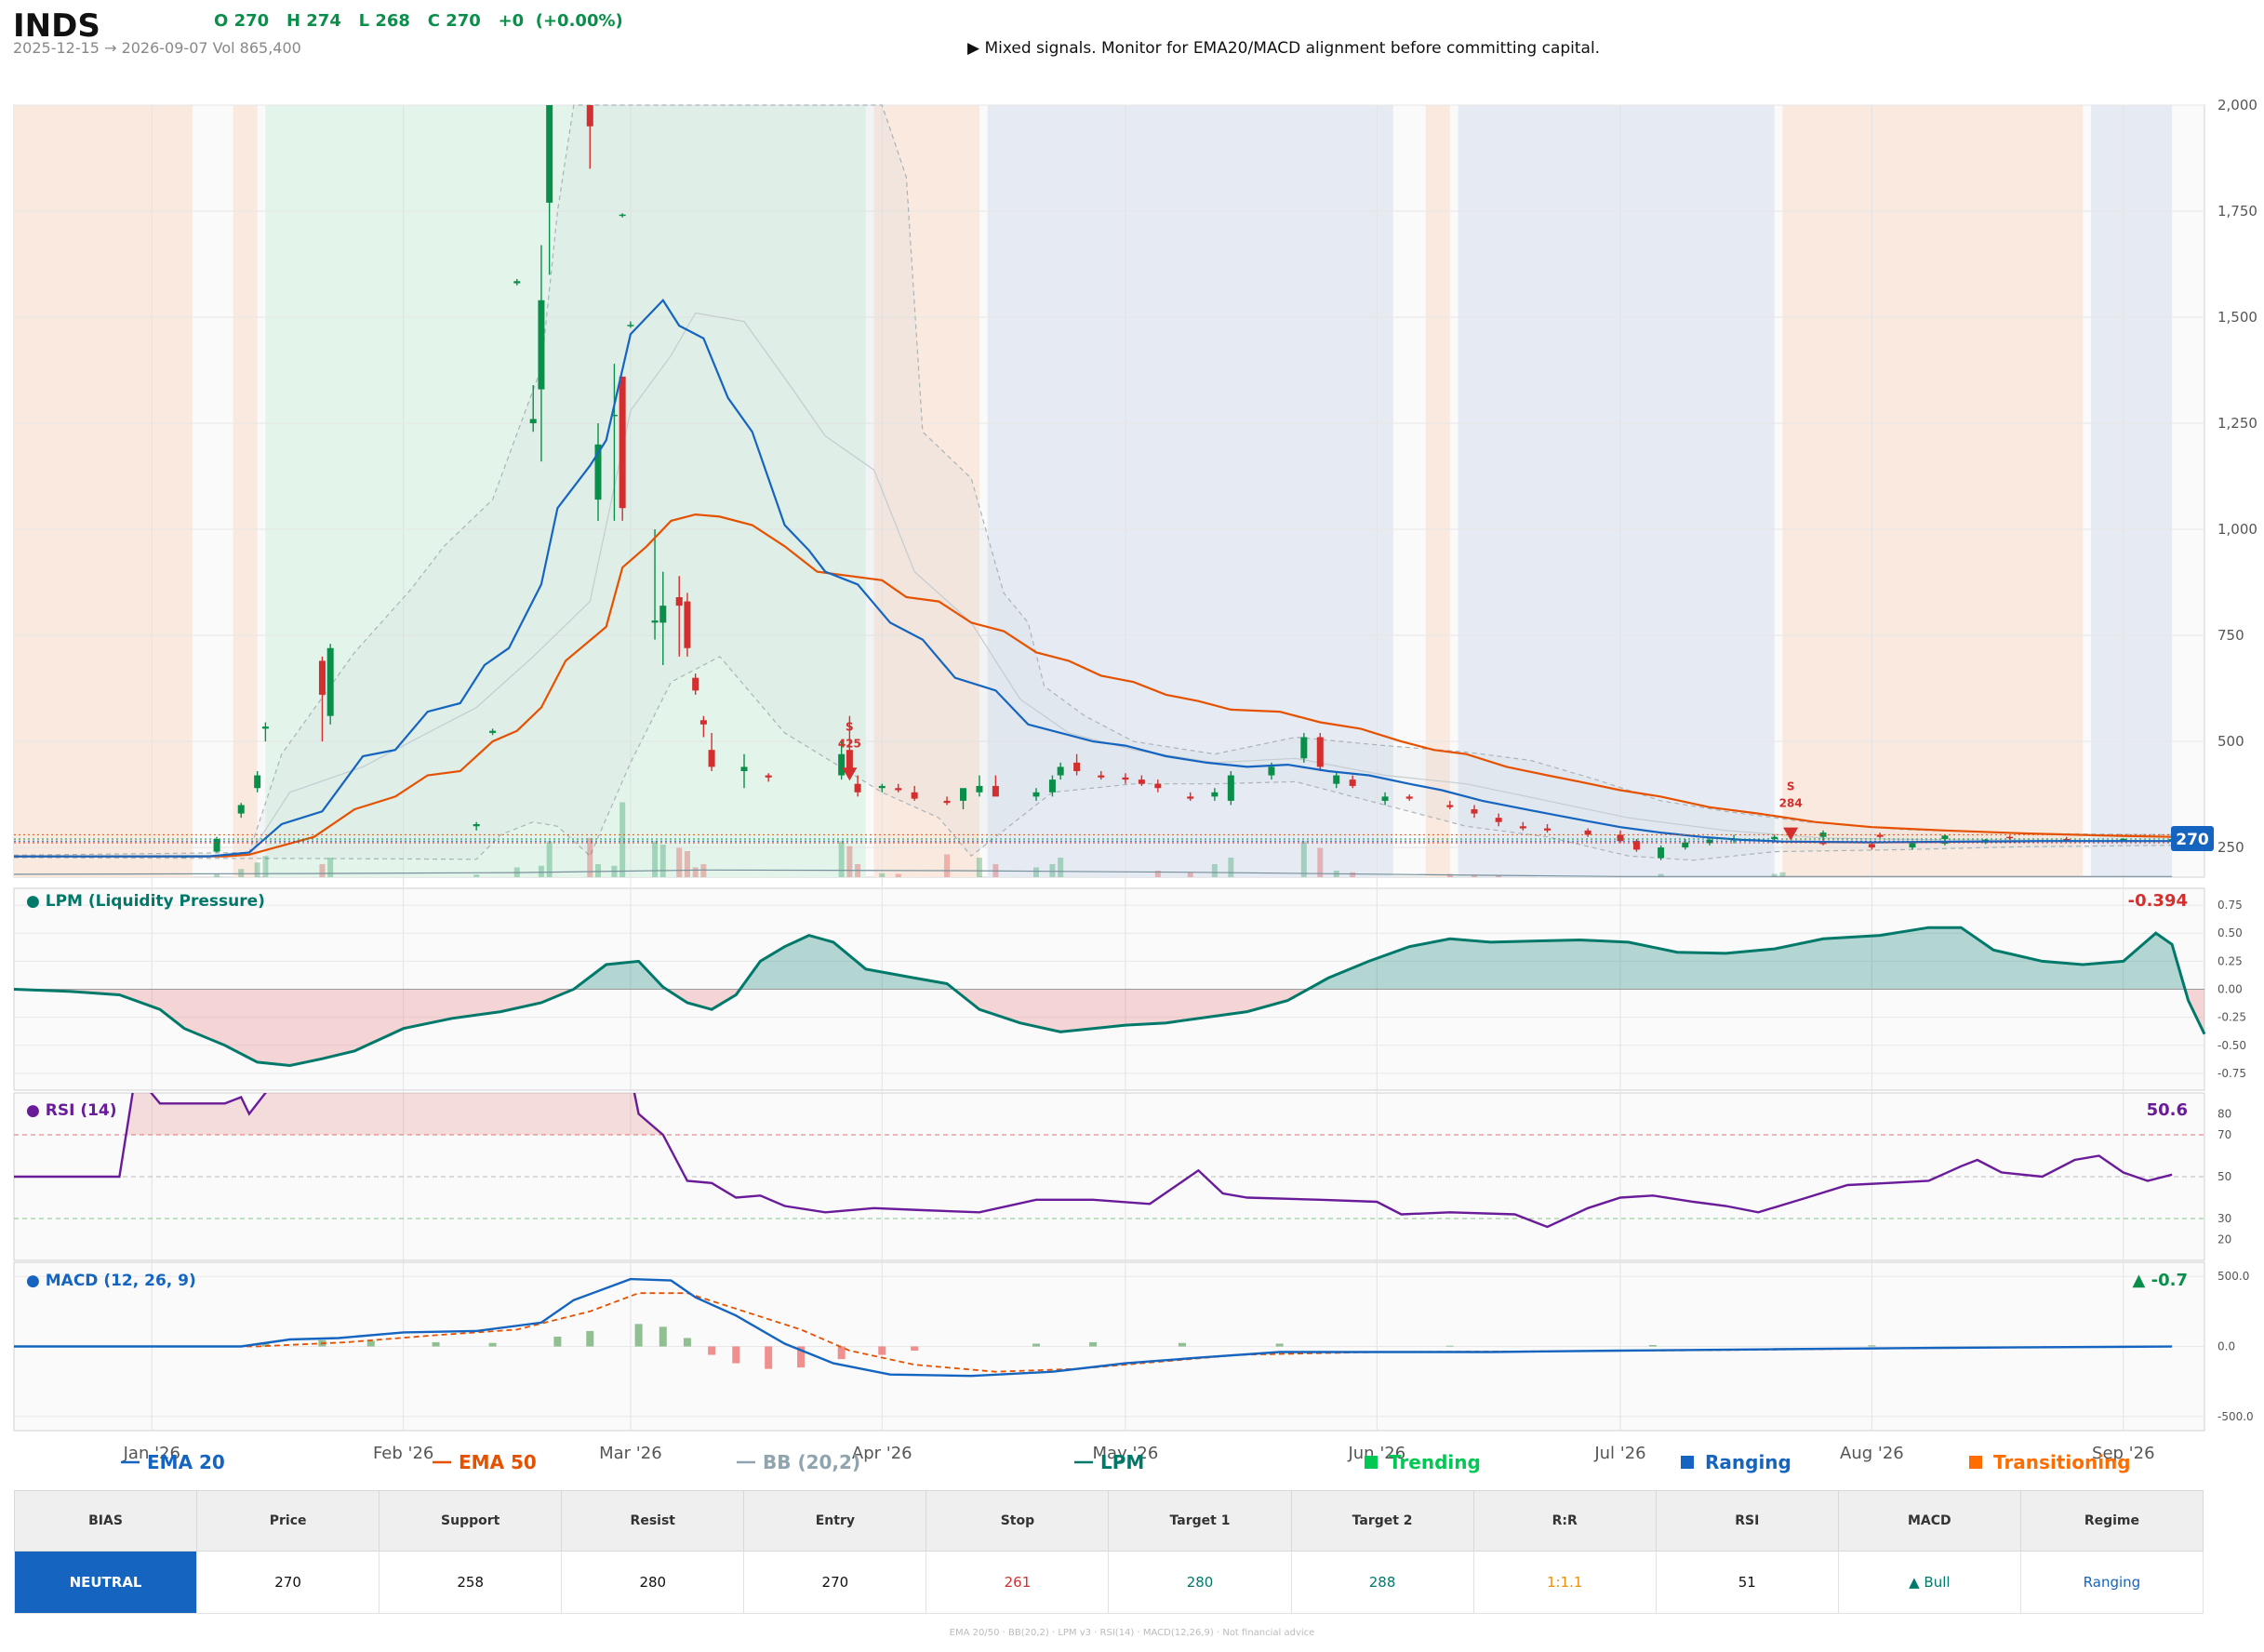 The height and width of the screenshot is (1652, 2264). What do you see at coordinates (2167, 1110) in the screenshot?
I see `rsi-value: 50.6` at bounding box center [2167, 1110].